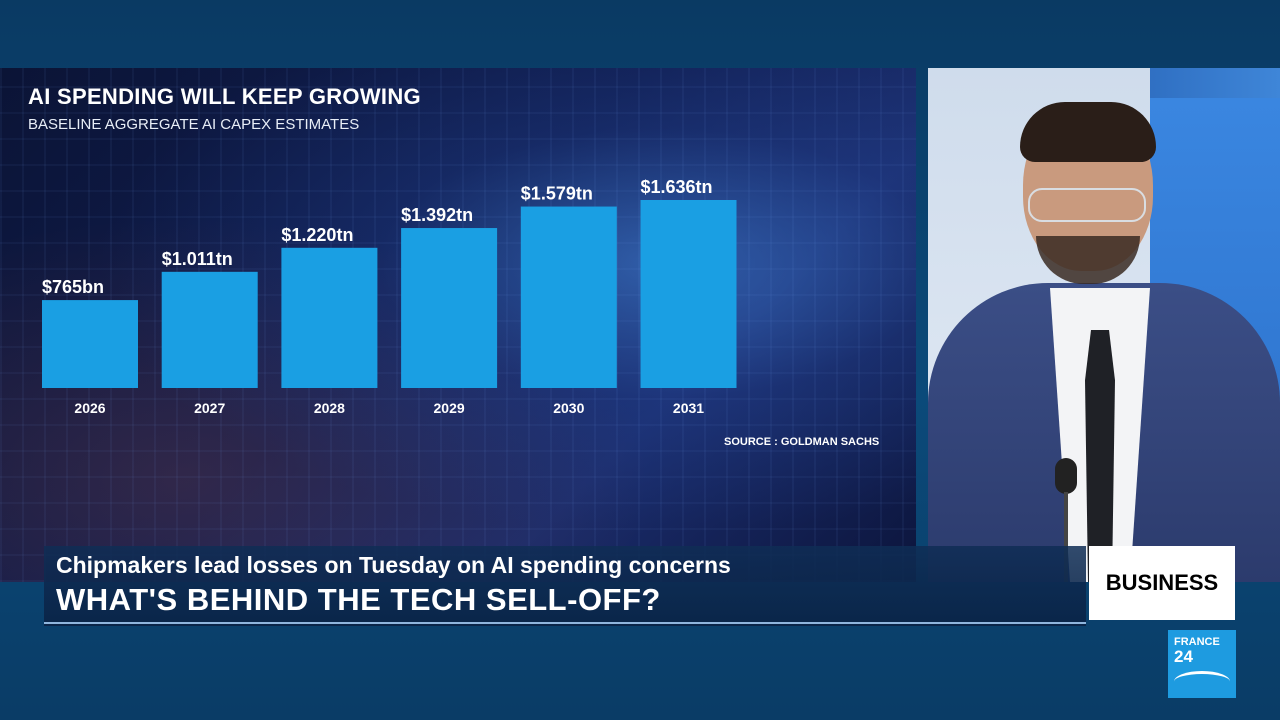  I want to click on france24-logo: FRANCE 24, so click(1202, 664).